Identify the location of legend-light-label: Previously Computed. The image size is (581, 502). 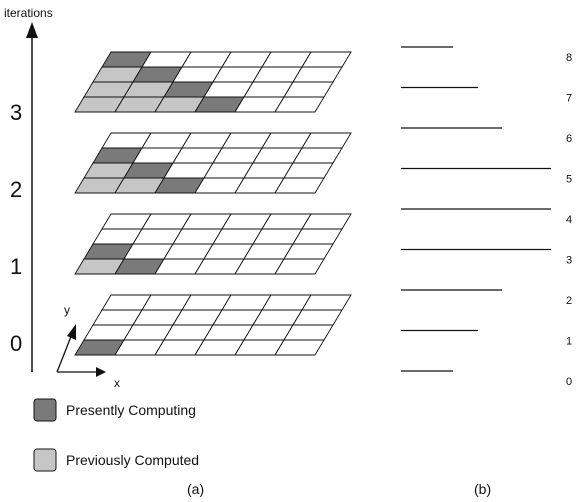
(132, 460).